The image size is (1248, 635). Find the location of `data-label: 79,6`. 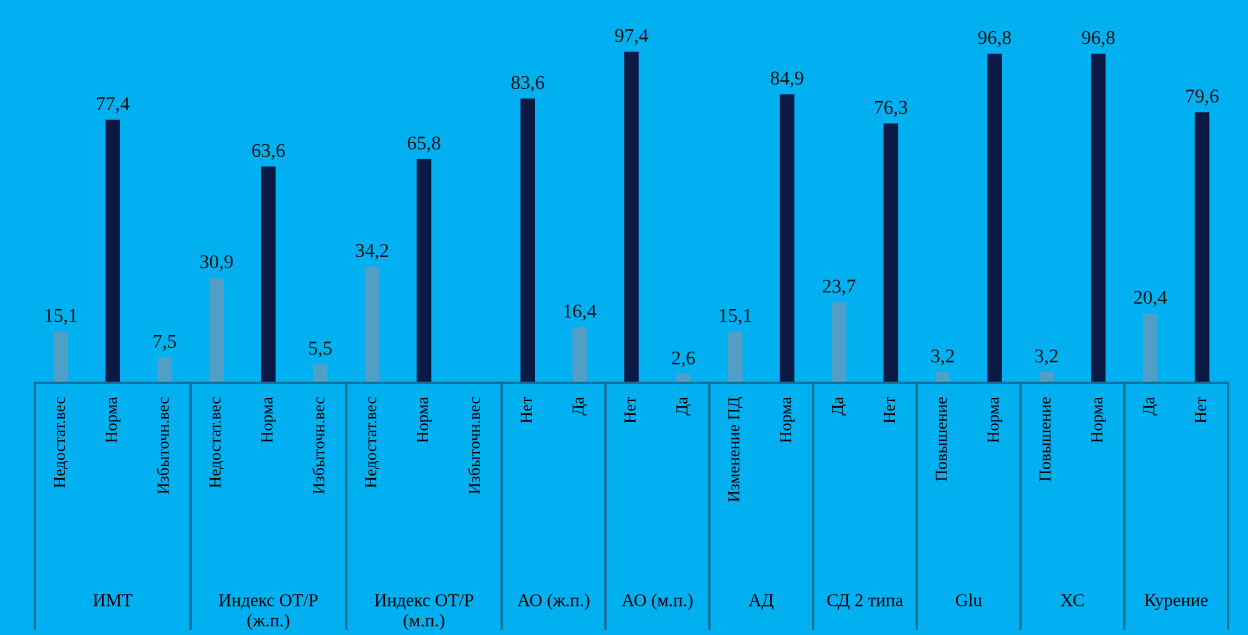

data-label: 79,6 is located at coordinates (1202, 97).